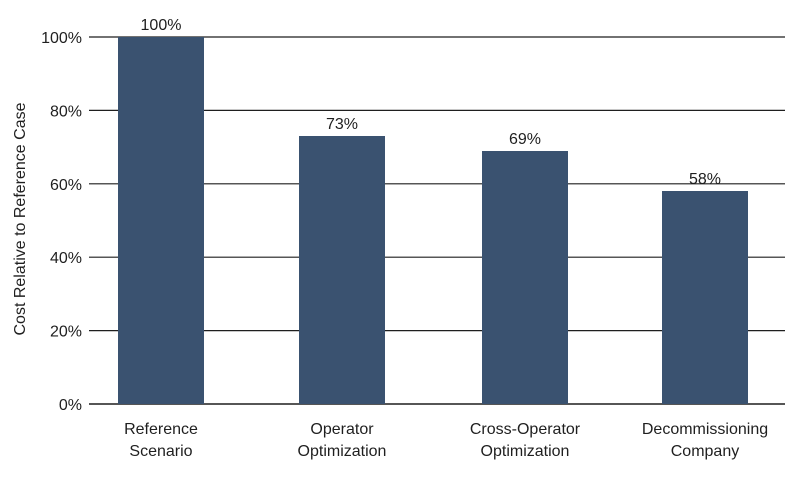 The height and width of the screenshot is (478, 800). What do you see at coordinates (160, 451) in the screenshot?
I see `category-label: Scenario` at bounding box center [160, 451].